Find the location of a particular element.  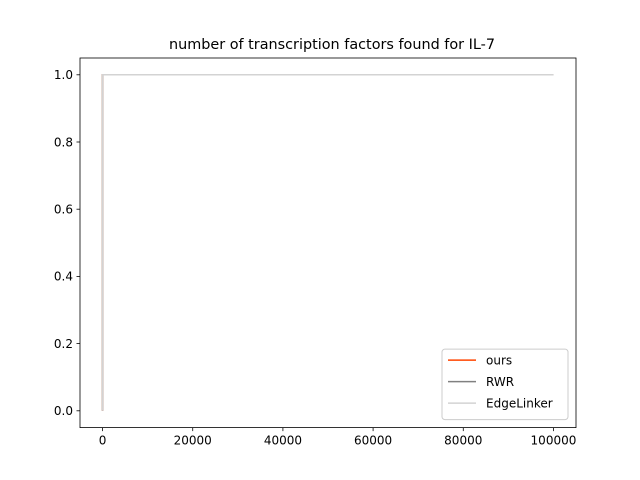

x-tick-label: 100000 is located at coordinates (554, 441).